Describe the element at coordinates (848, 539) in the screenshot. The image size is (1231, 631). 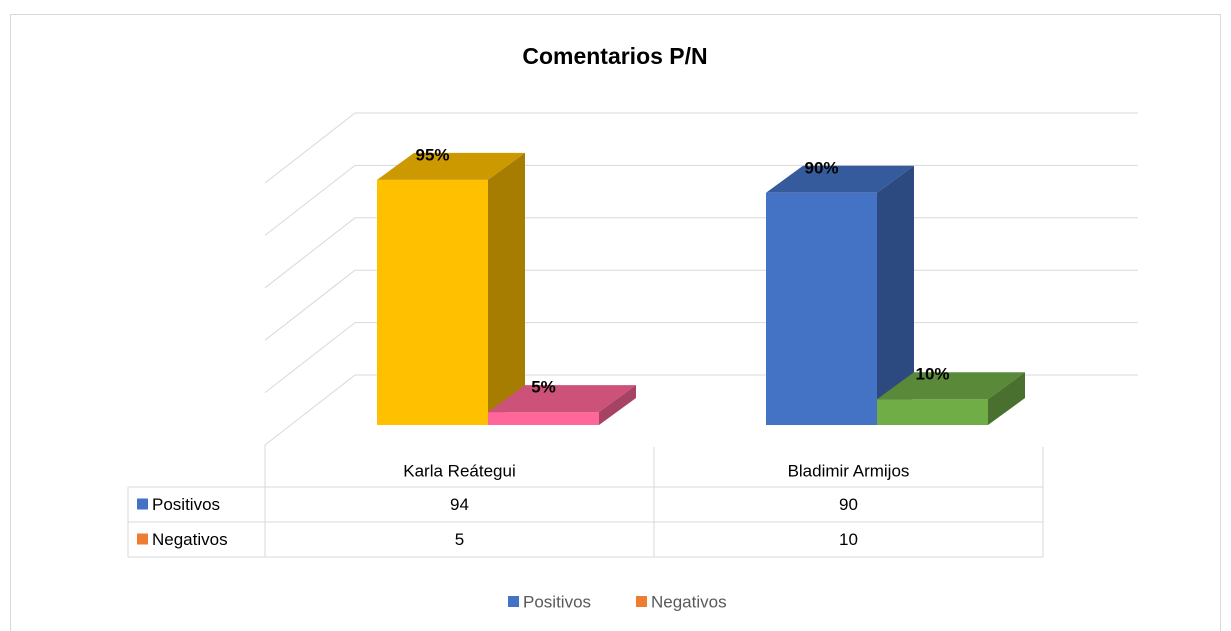
I see `table-cell: 10` at that location.